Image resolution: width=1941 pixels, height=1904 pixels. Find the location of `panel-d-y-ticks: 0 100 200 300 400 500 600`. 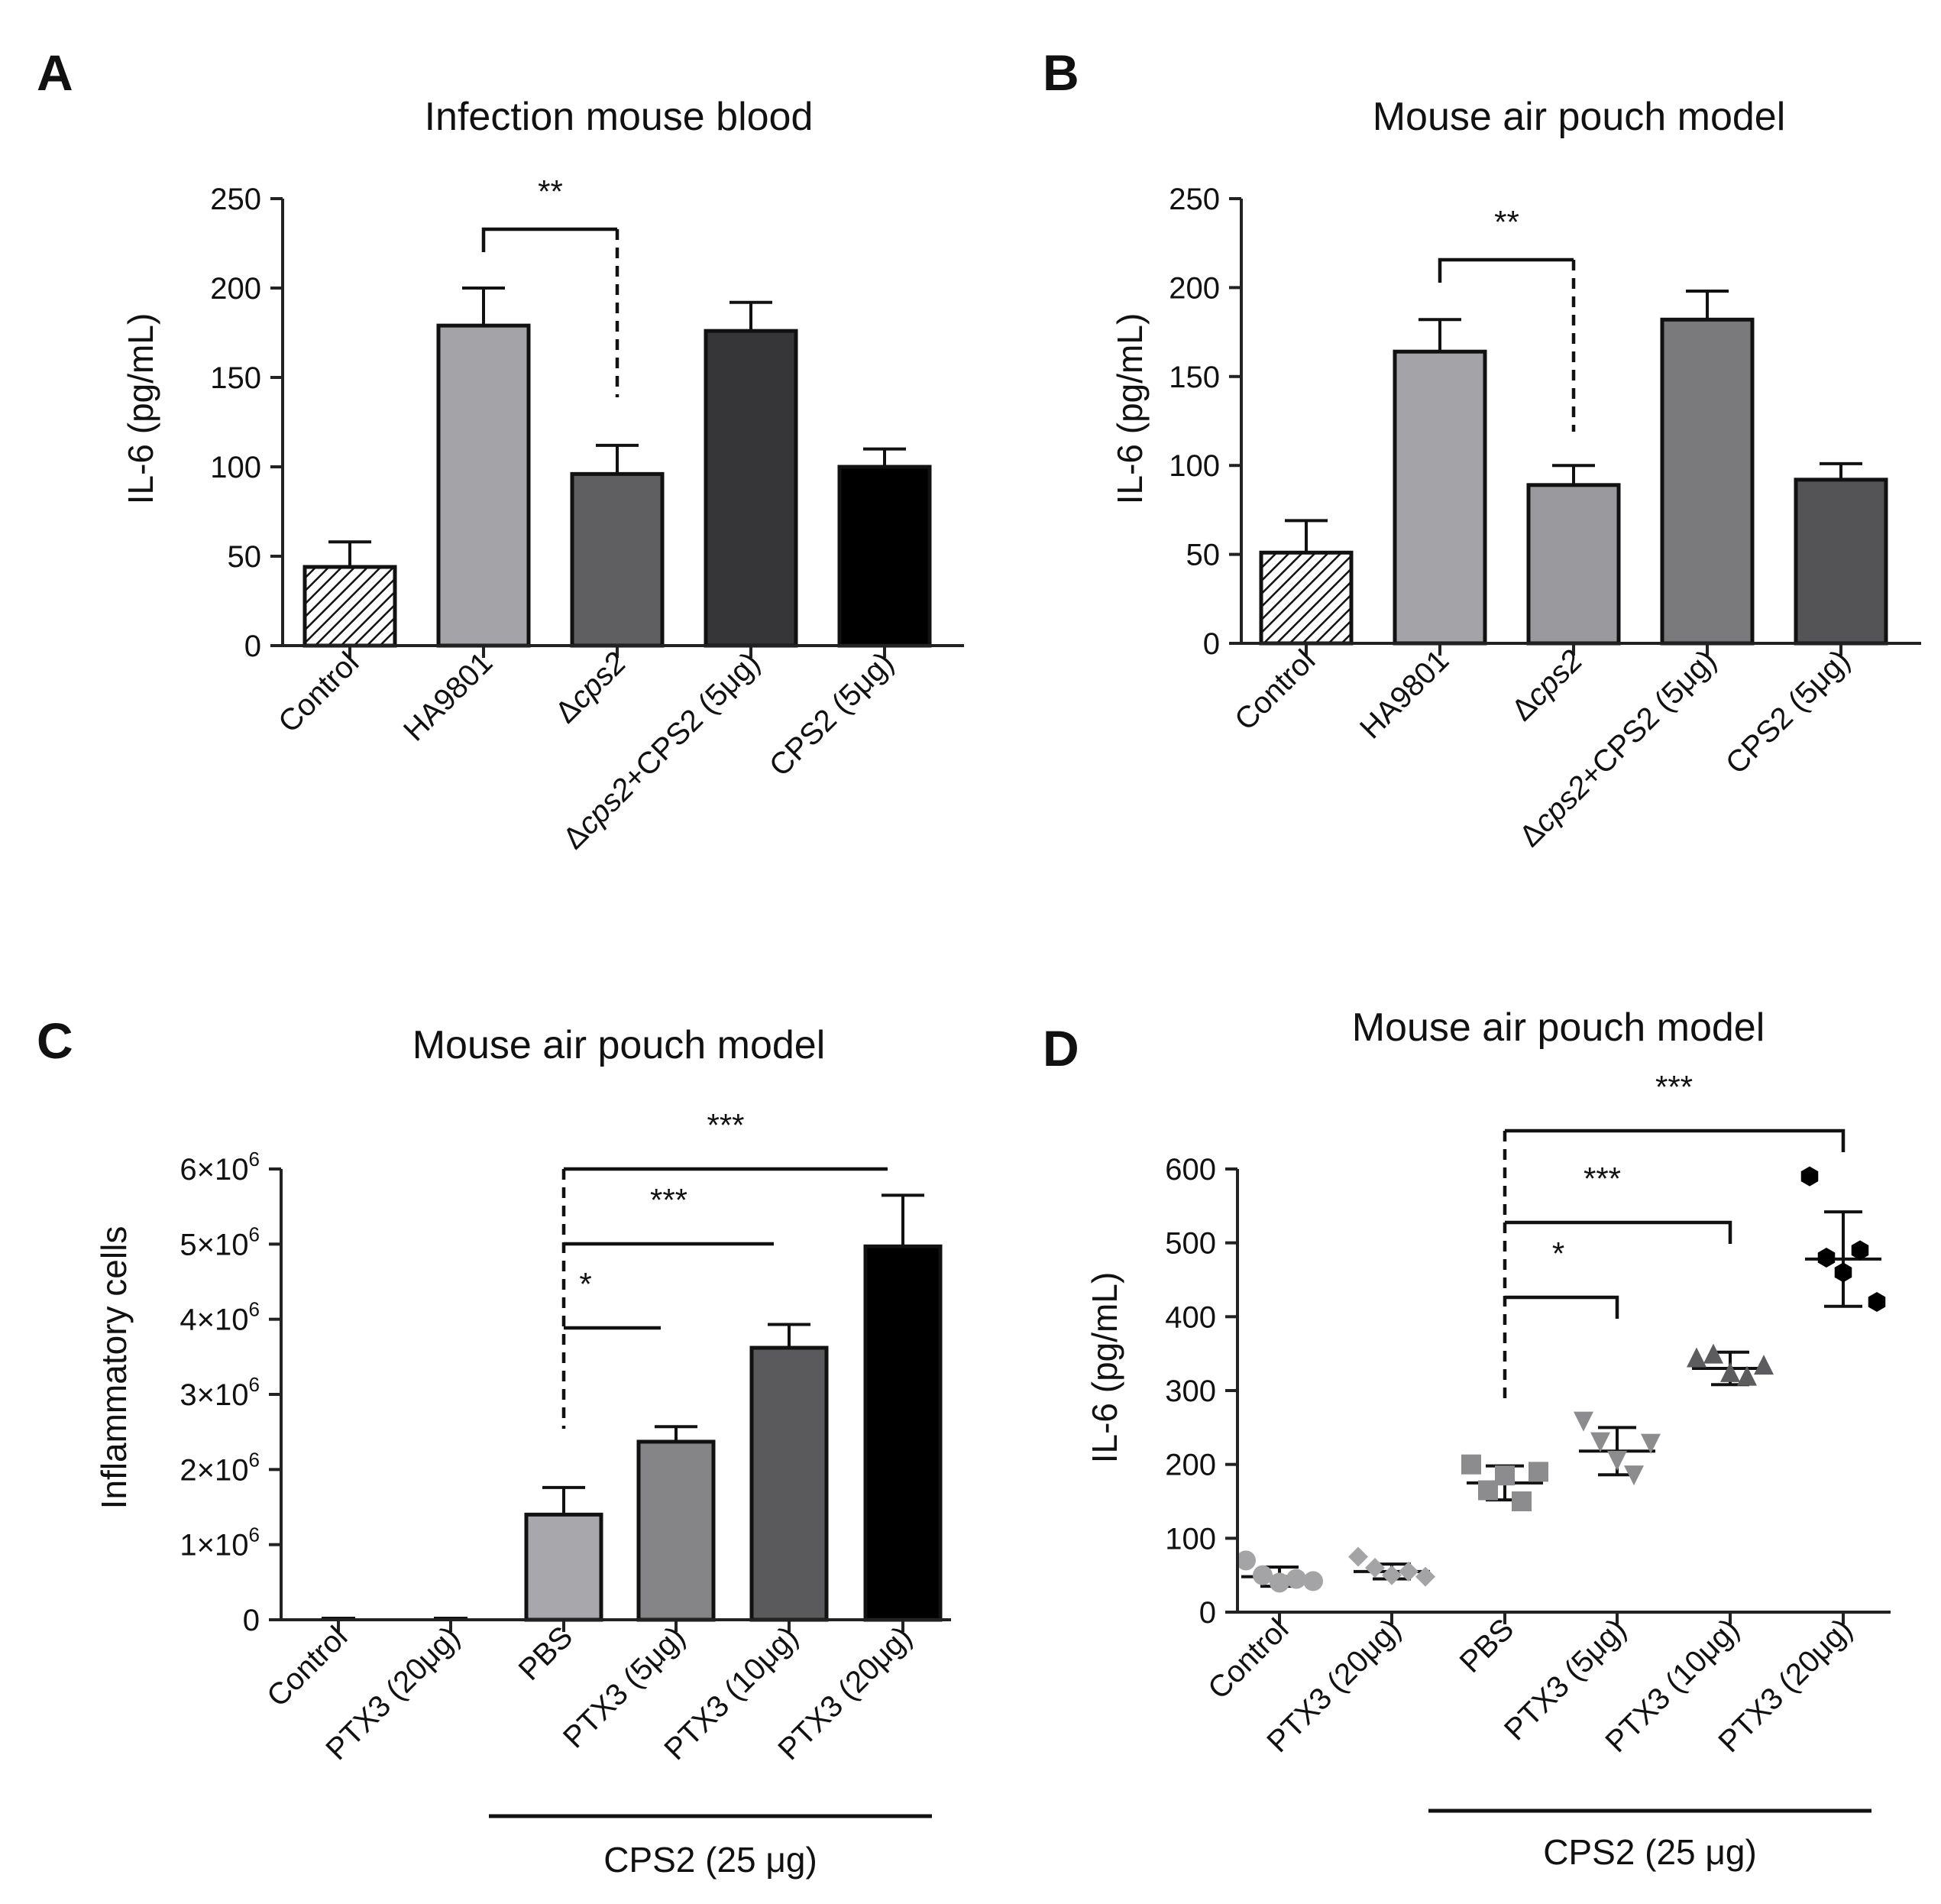

panel-d-y-ticks: 0 100 200 300 400 500 600 is located at coordinates (1201, 1391).